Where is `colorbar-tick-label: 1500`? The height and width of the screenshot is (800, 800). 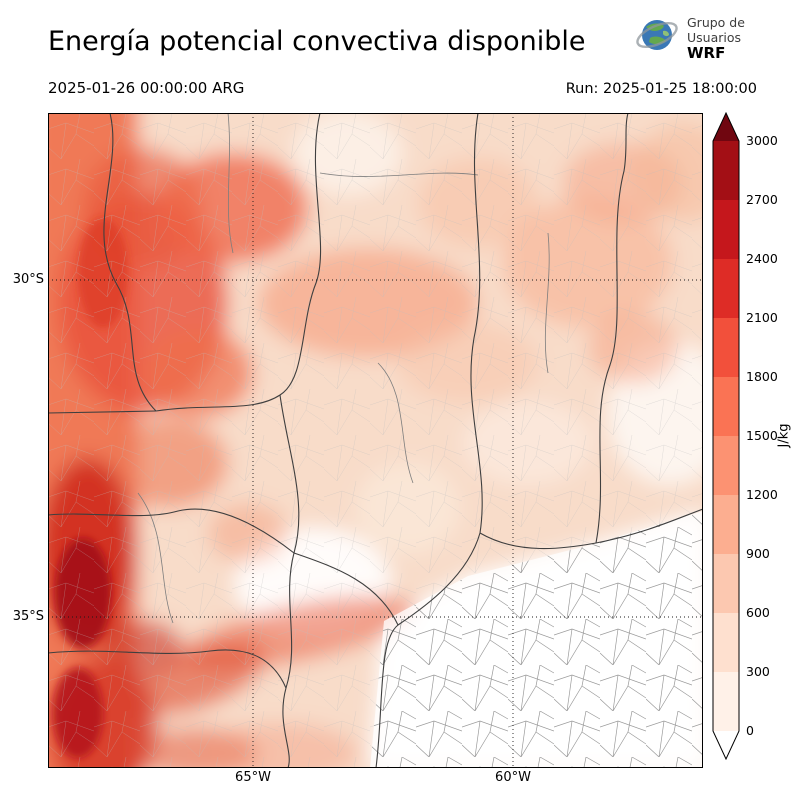 colorbar-tick-label: 1500 is located at coordinates (762, 435).